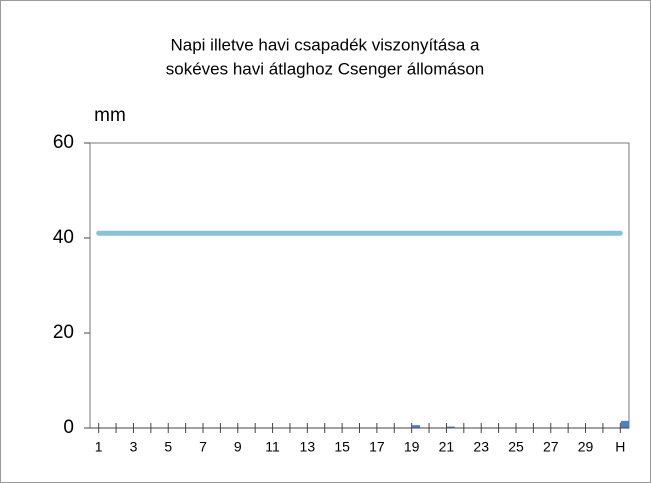 The width and height of the screenshot is (651, 483). What do you see at coordinates (620, 447) in the screenshot?
I see `x-tick-label: H` at bounding box center [620, 447].